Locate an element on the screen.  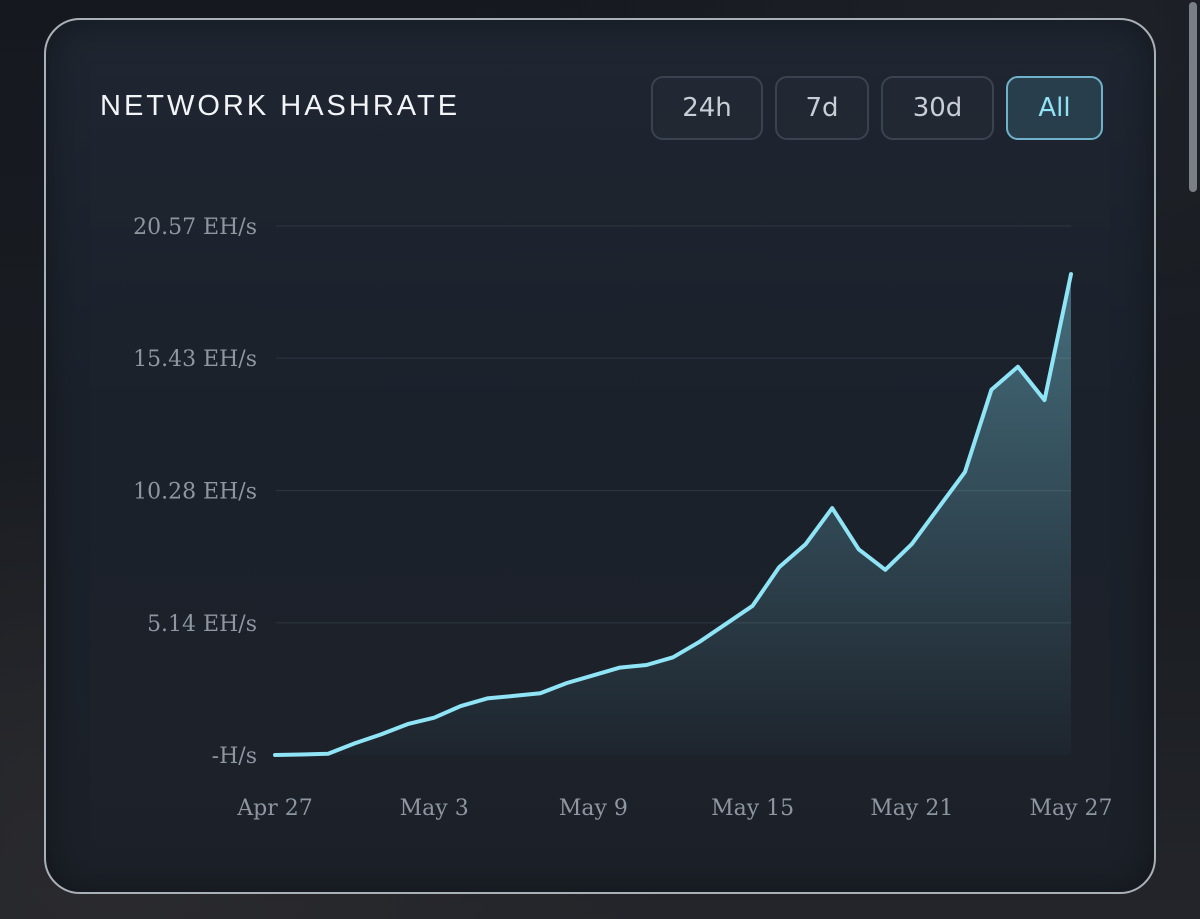
scrollbar-thumb is located at coordinates (1193, 97).